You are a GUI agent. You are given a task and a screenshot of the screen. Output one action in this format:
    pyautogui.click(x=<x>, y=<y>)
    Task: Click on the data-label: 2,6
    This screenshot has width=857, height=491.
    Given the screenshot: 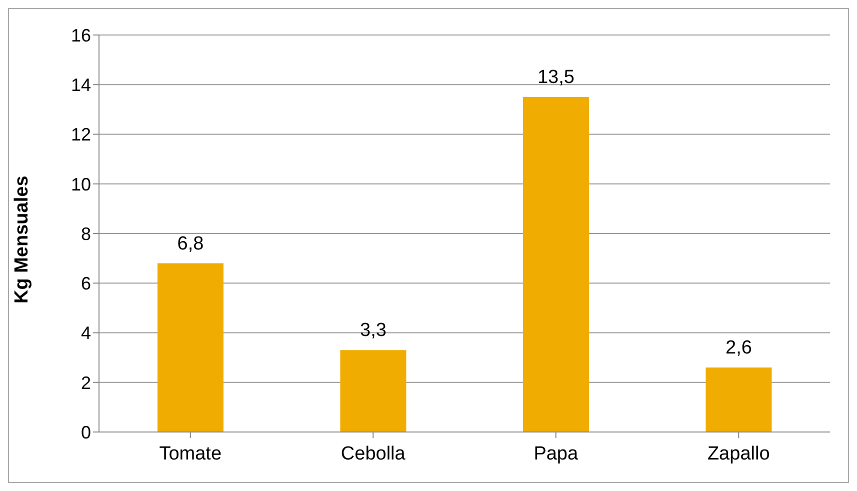 What is the action you would take?
    pyautogui.click(x=739, y=347)
    